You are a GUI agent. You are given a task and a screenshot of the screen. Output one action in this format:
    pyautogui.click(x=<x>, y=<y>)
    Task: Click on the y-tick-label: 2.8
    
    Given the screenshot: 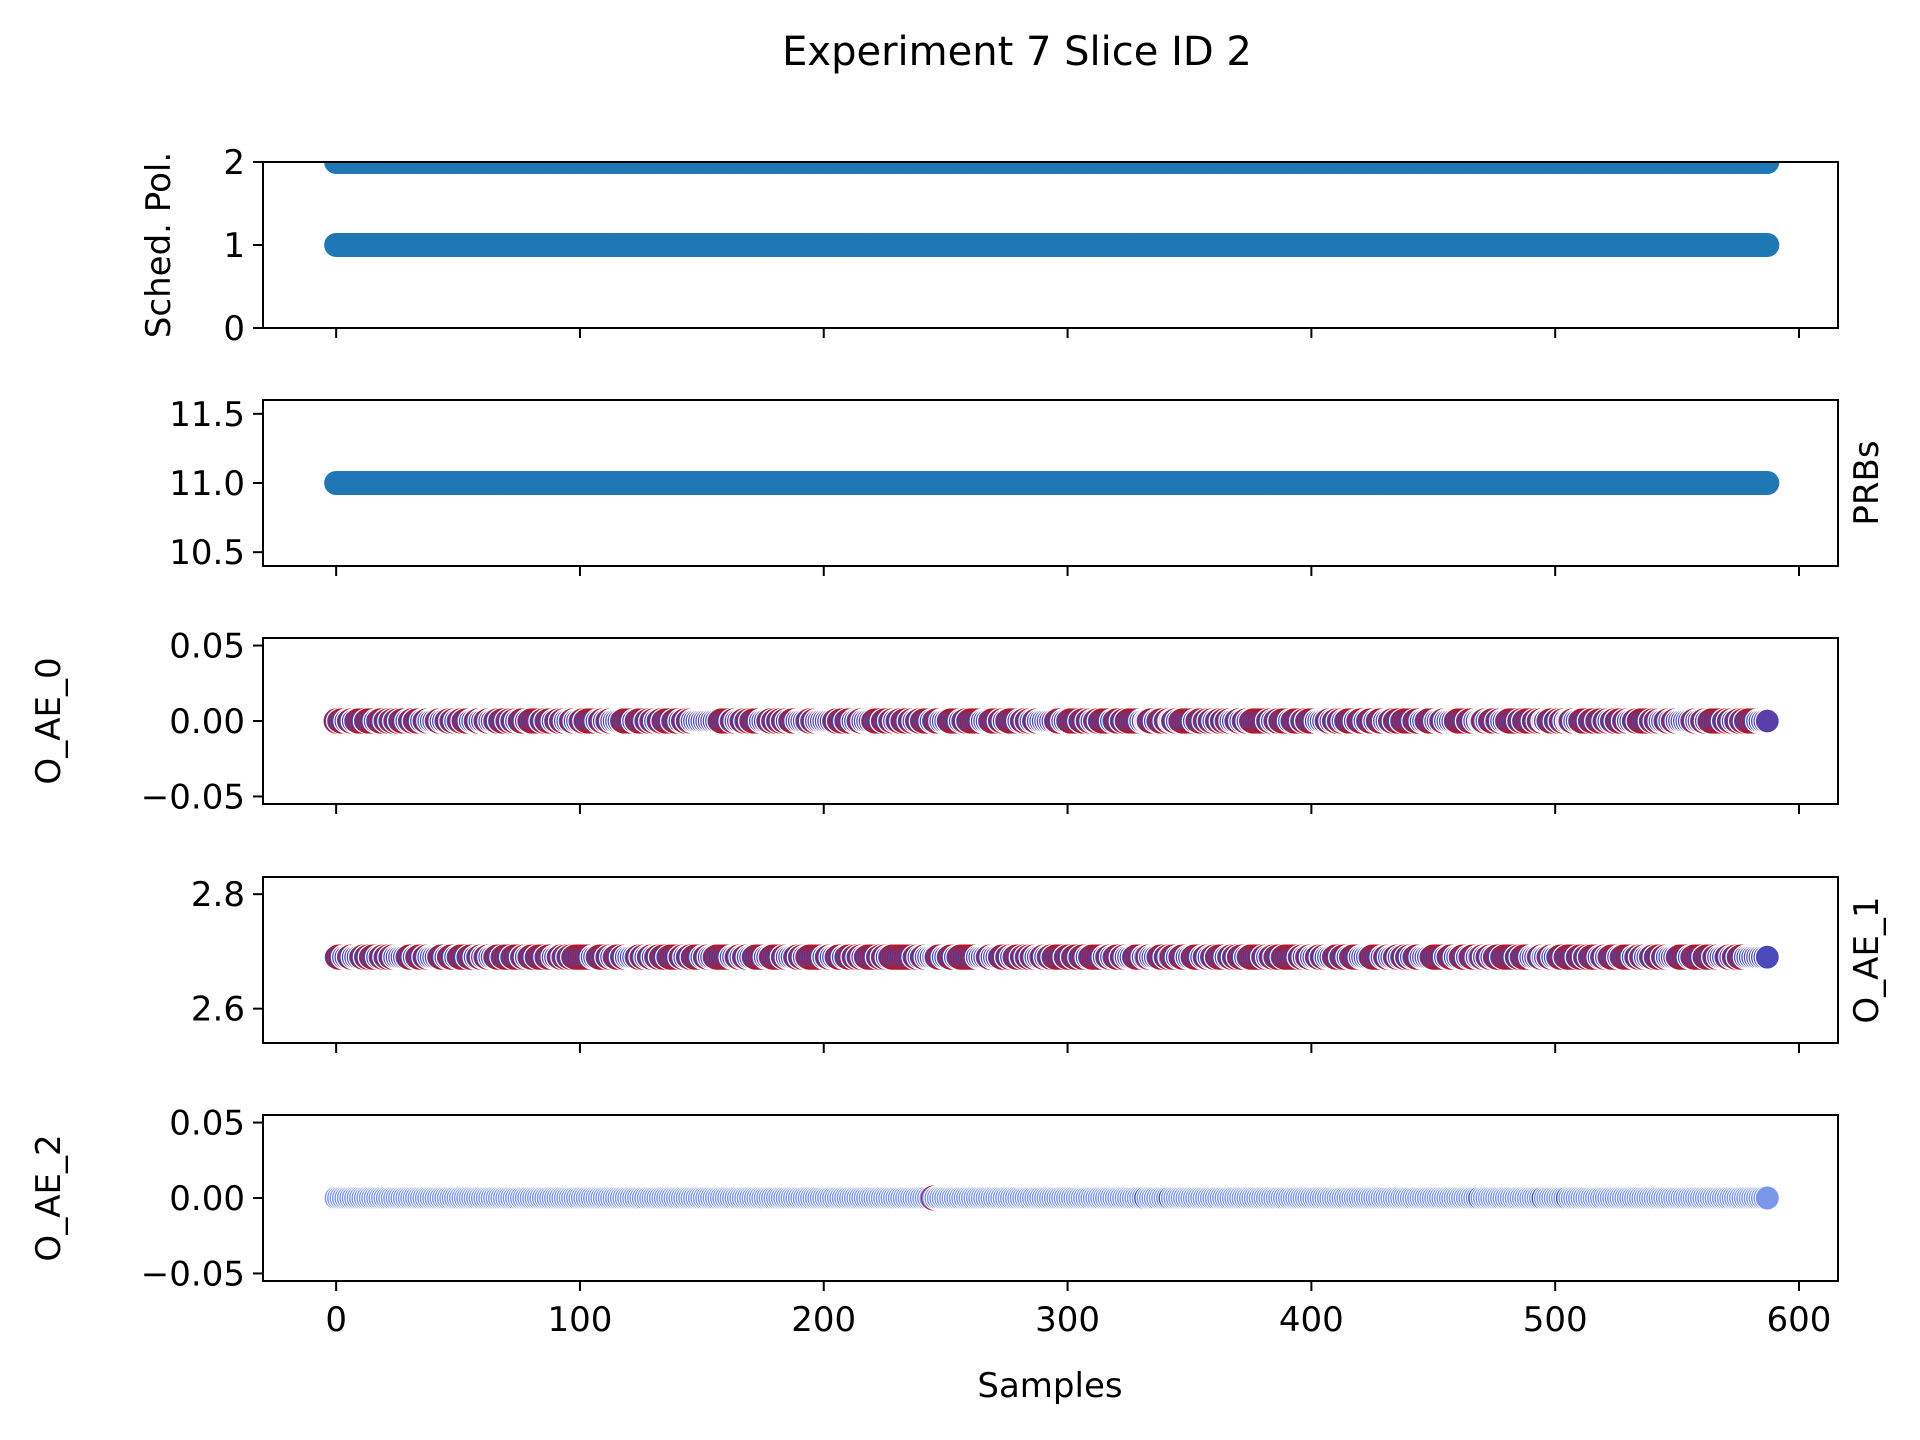 What is the action you would take?
    pyautogui.click(x=218, y=895)
    